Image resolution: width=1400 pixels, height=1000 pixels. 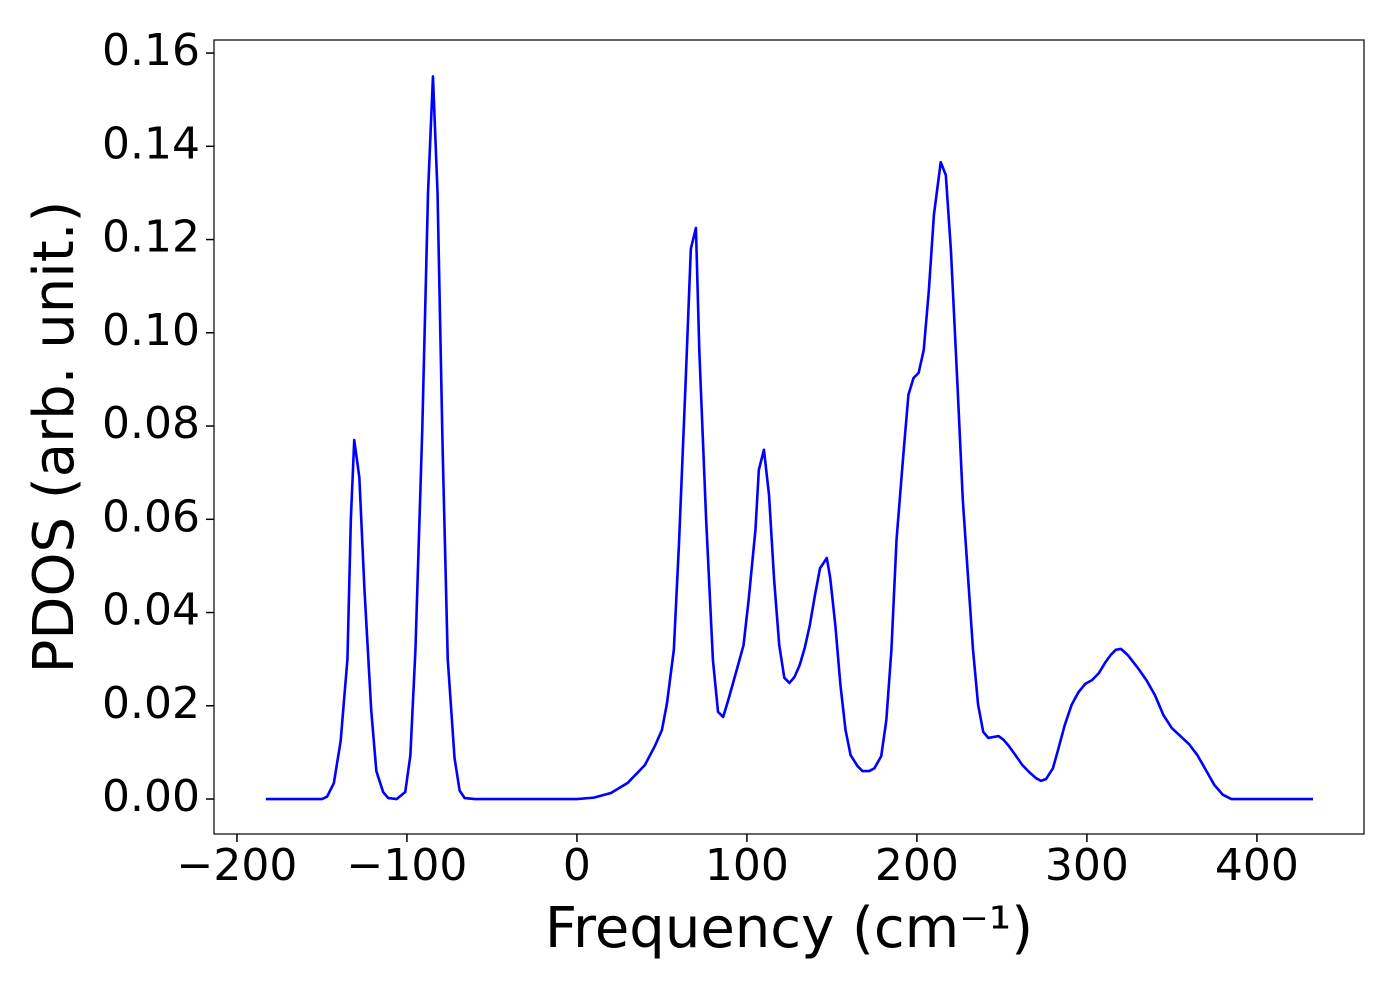 What do you see at coordinates (407, 865) in the screenshot?
I see `x-tick-label: −100` at bounding box center [407, 865].